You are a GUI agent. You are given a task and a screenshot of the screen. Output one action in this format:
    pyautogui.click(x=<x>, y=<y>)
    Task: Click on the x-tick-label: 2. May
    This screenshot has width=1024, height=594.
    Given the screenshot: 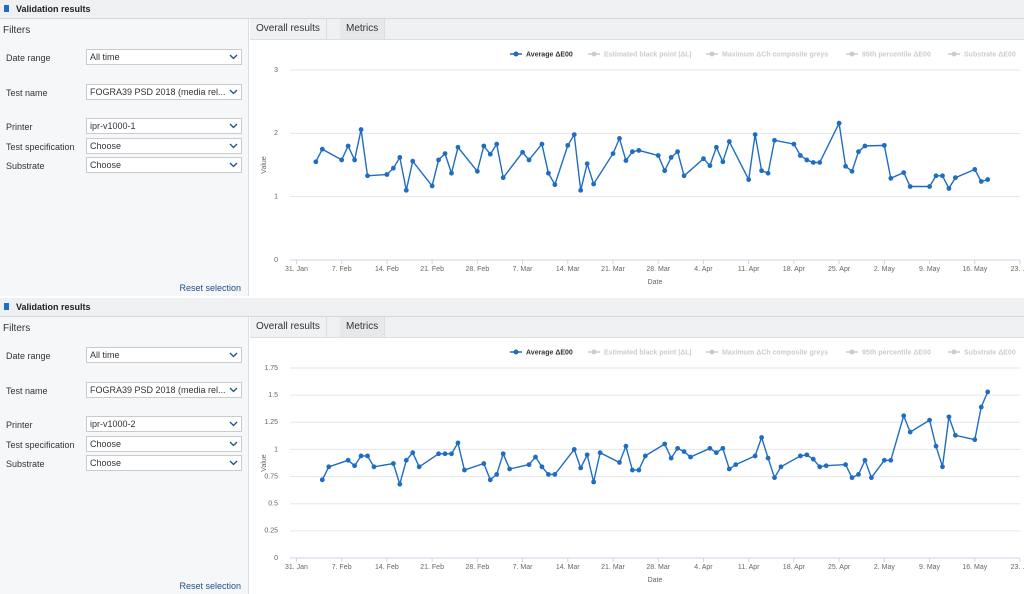 What is the action you would take?
    pyautogui.click(x=885, y=269)
    